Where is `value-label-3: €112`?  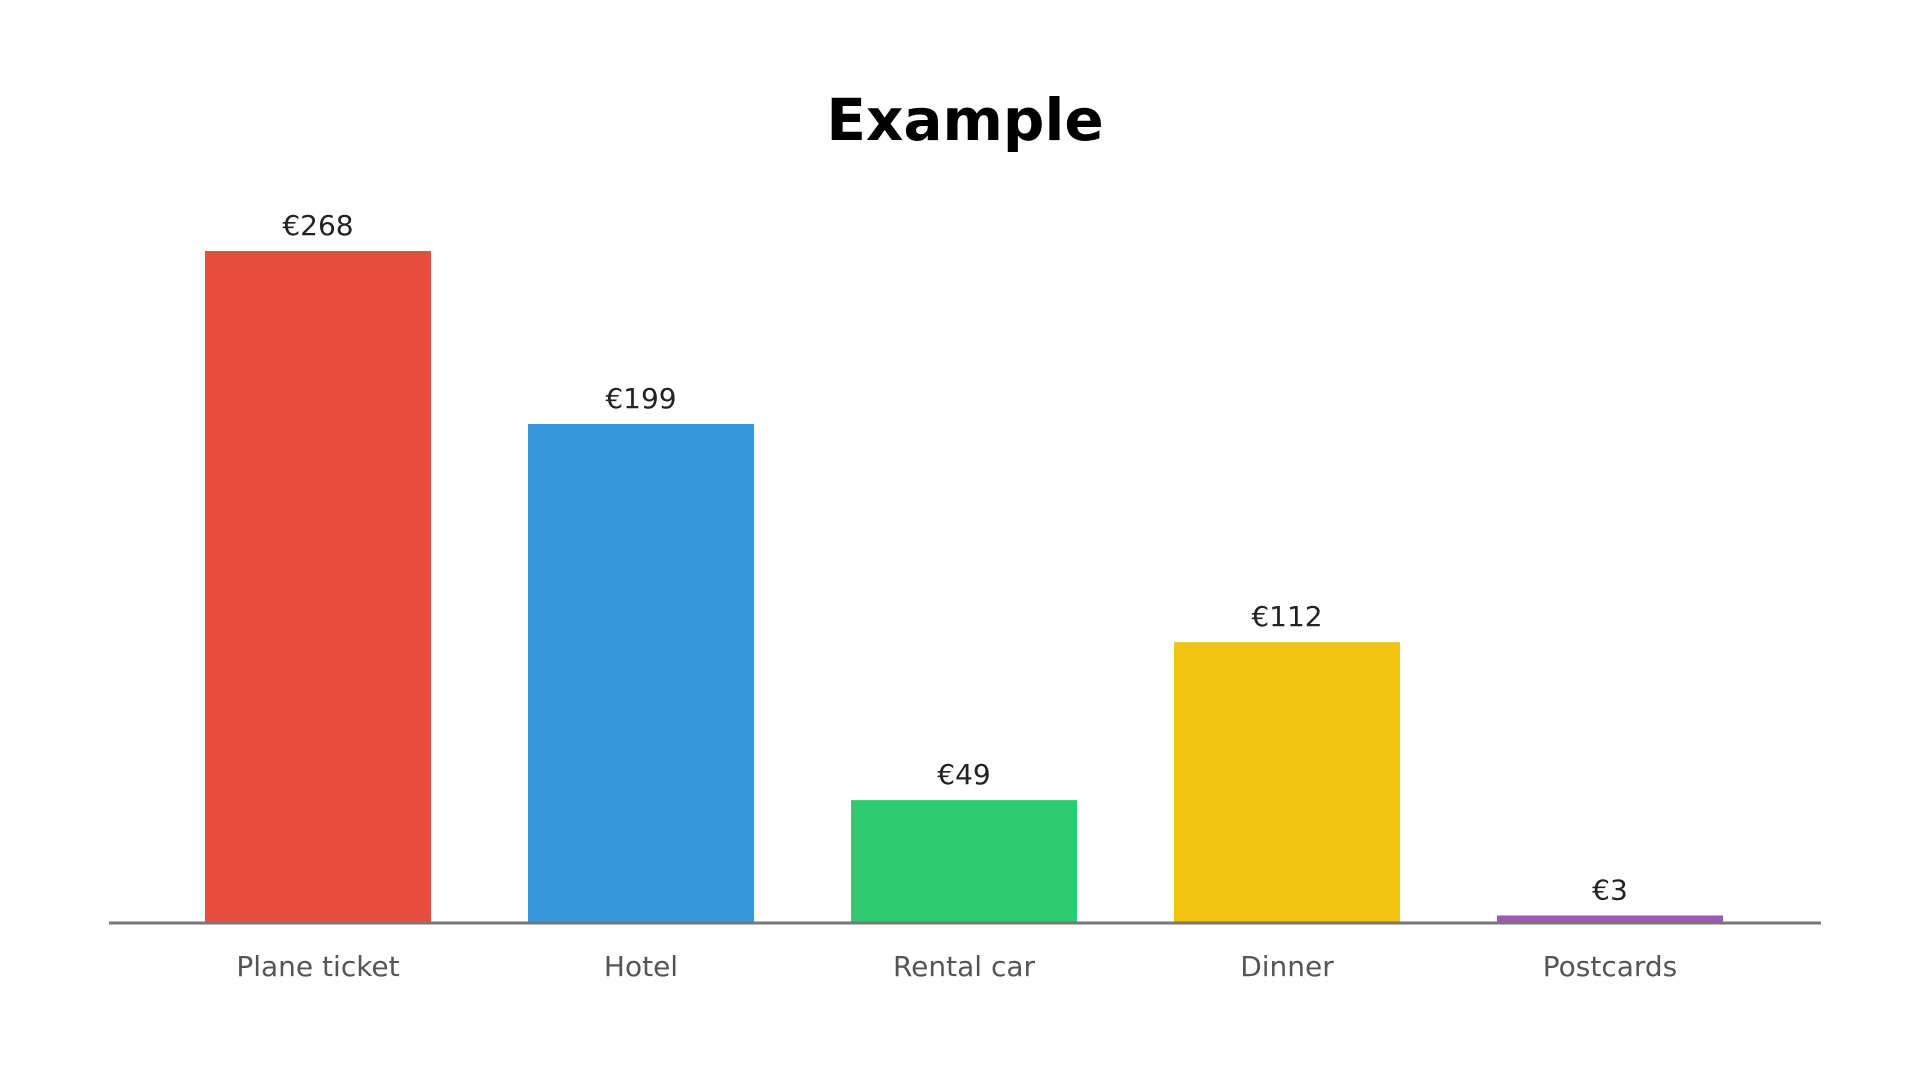
value-label-3: €112 is located at coordinates (1286, 616).